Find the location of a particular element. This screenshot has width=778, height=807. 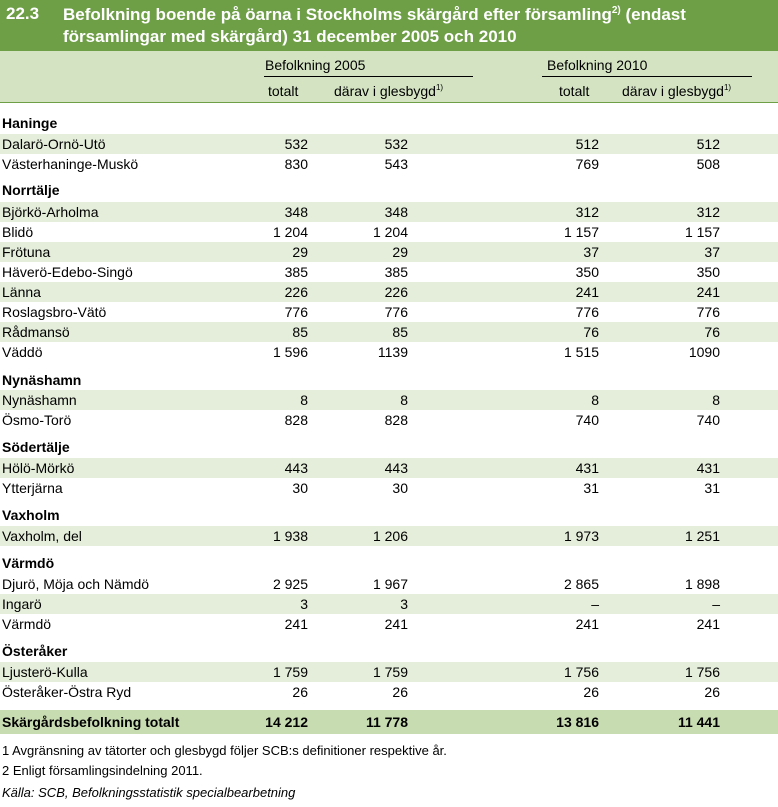

cell-total-2005: 30 is located at coordinates (300, 488).